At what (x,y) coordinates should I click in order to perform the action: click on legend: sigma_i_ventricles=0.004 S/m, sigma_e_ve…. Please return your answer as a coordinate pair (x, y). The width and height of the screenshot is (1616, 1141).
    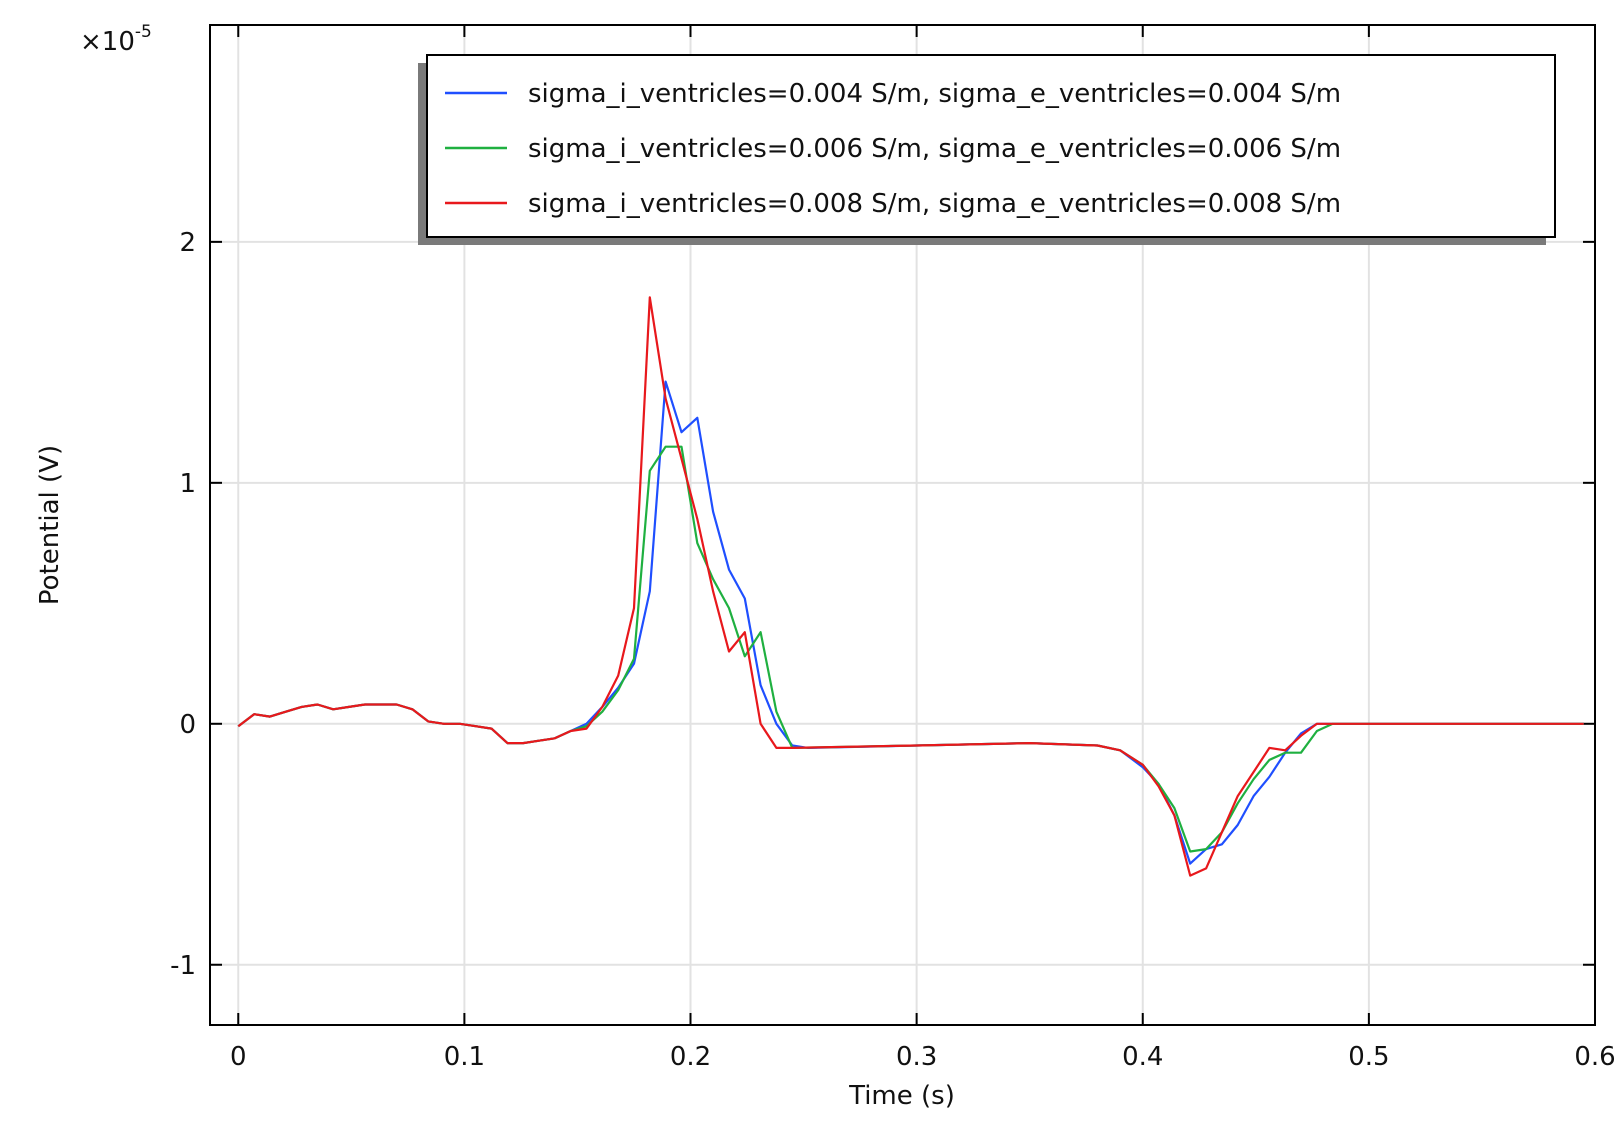
    Looking at the image, I should click on (987, 149).